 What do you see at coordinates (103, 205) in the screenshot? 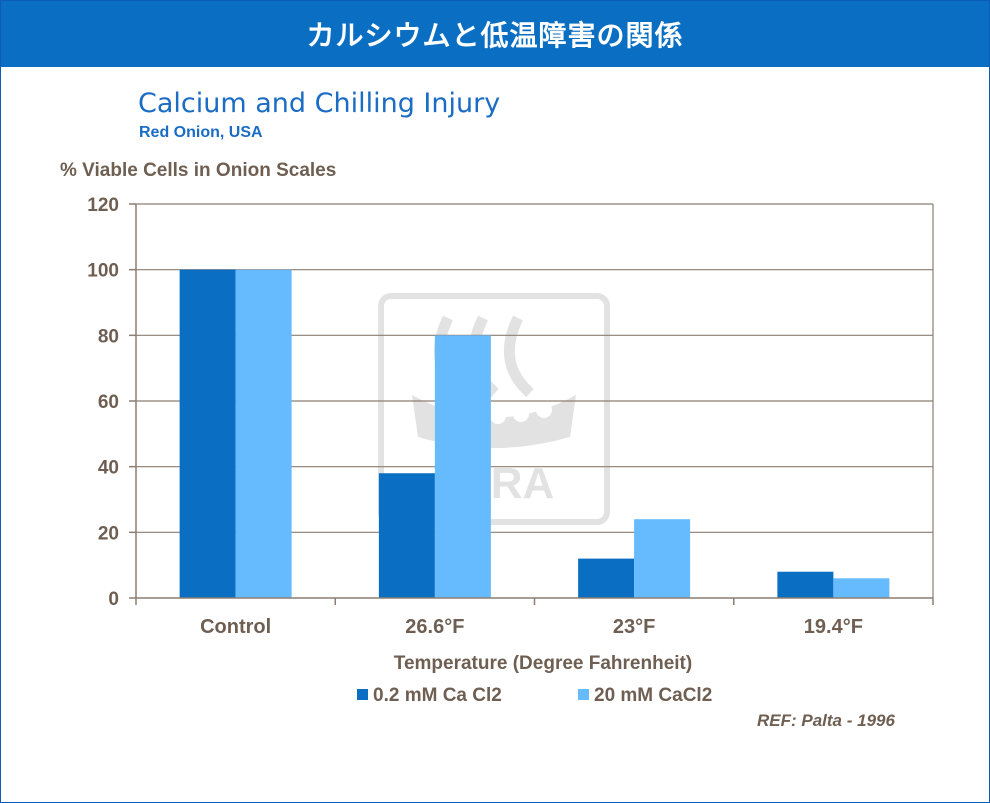
I see `y-tick-label: 120` at bounding box center [103, 205].